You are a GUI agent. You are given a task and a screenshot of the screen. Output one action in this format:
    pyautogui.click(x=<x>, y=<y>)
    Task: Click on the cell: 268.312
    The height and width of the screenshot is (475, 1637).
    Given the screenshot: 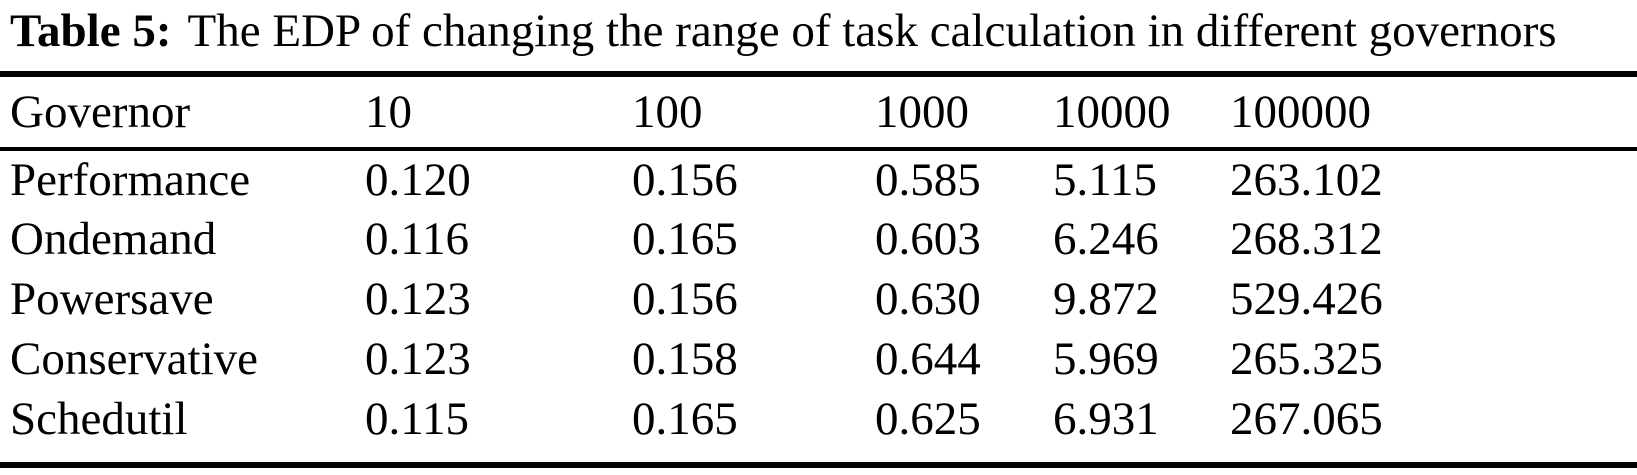 What is the action you would take?
    pyautogui.click(x=1306, y=239)
    